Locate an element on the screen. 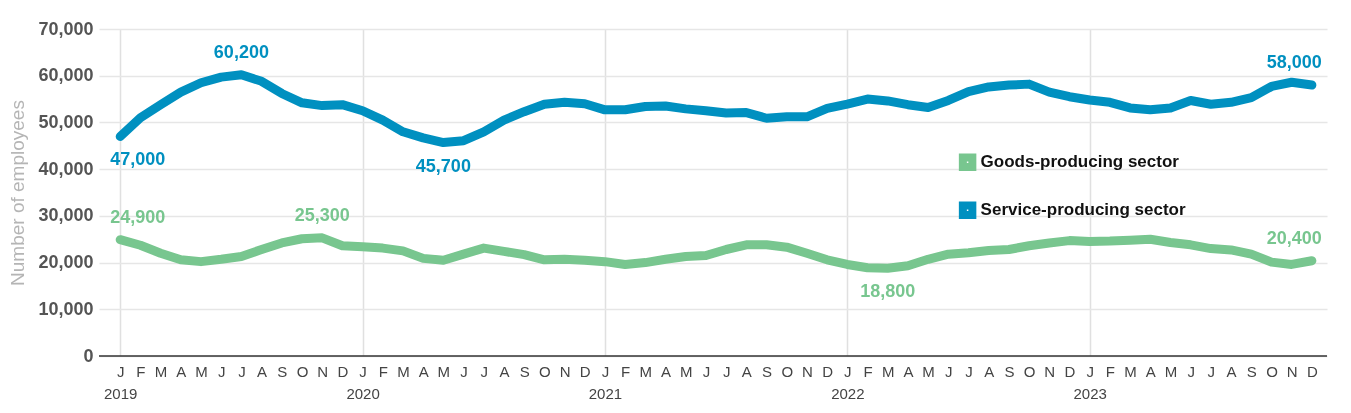  y-tick-label: 50,000 is located at coordinates (66, 121).